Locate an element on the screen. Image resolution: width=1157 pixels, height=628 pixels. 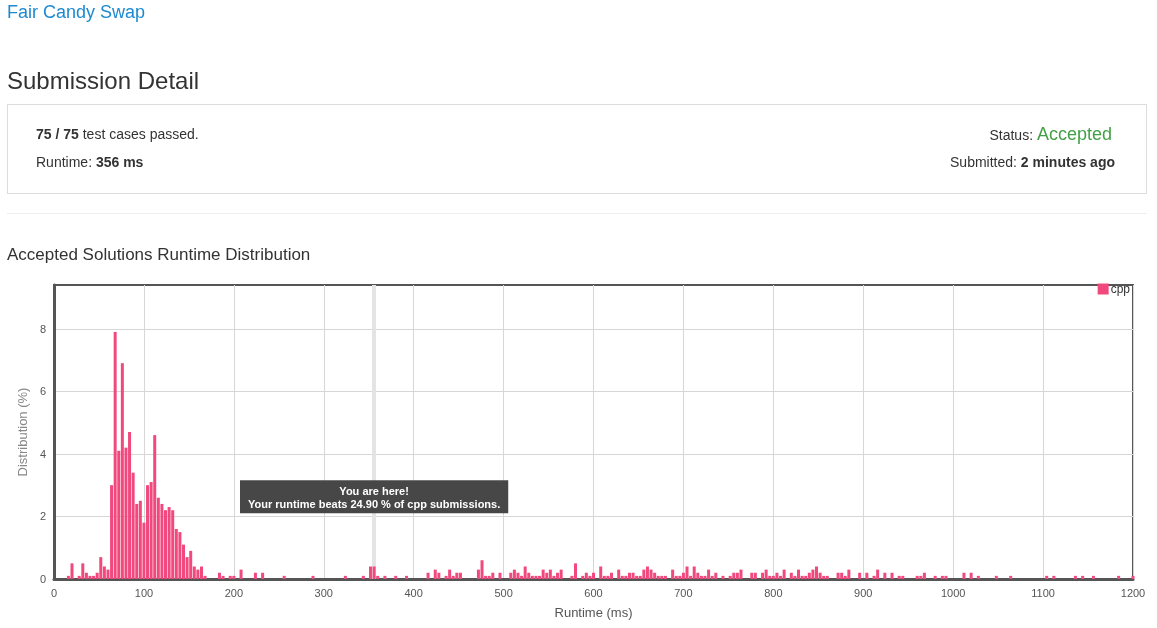
x-axis-title: Runtime (ms) is located at coordinates (593, 612).